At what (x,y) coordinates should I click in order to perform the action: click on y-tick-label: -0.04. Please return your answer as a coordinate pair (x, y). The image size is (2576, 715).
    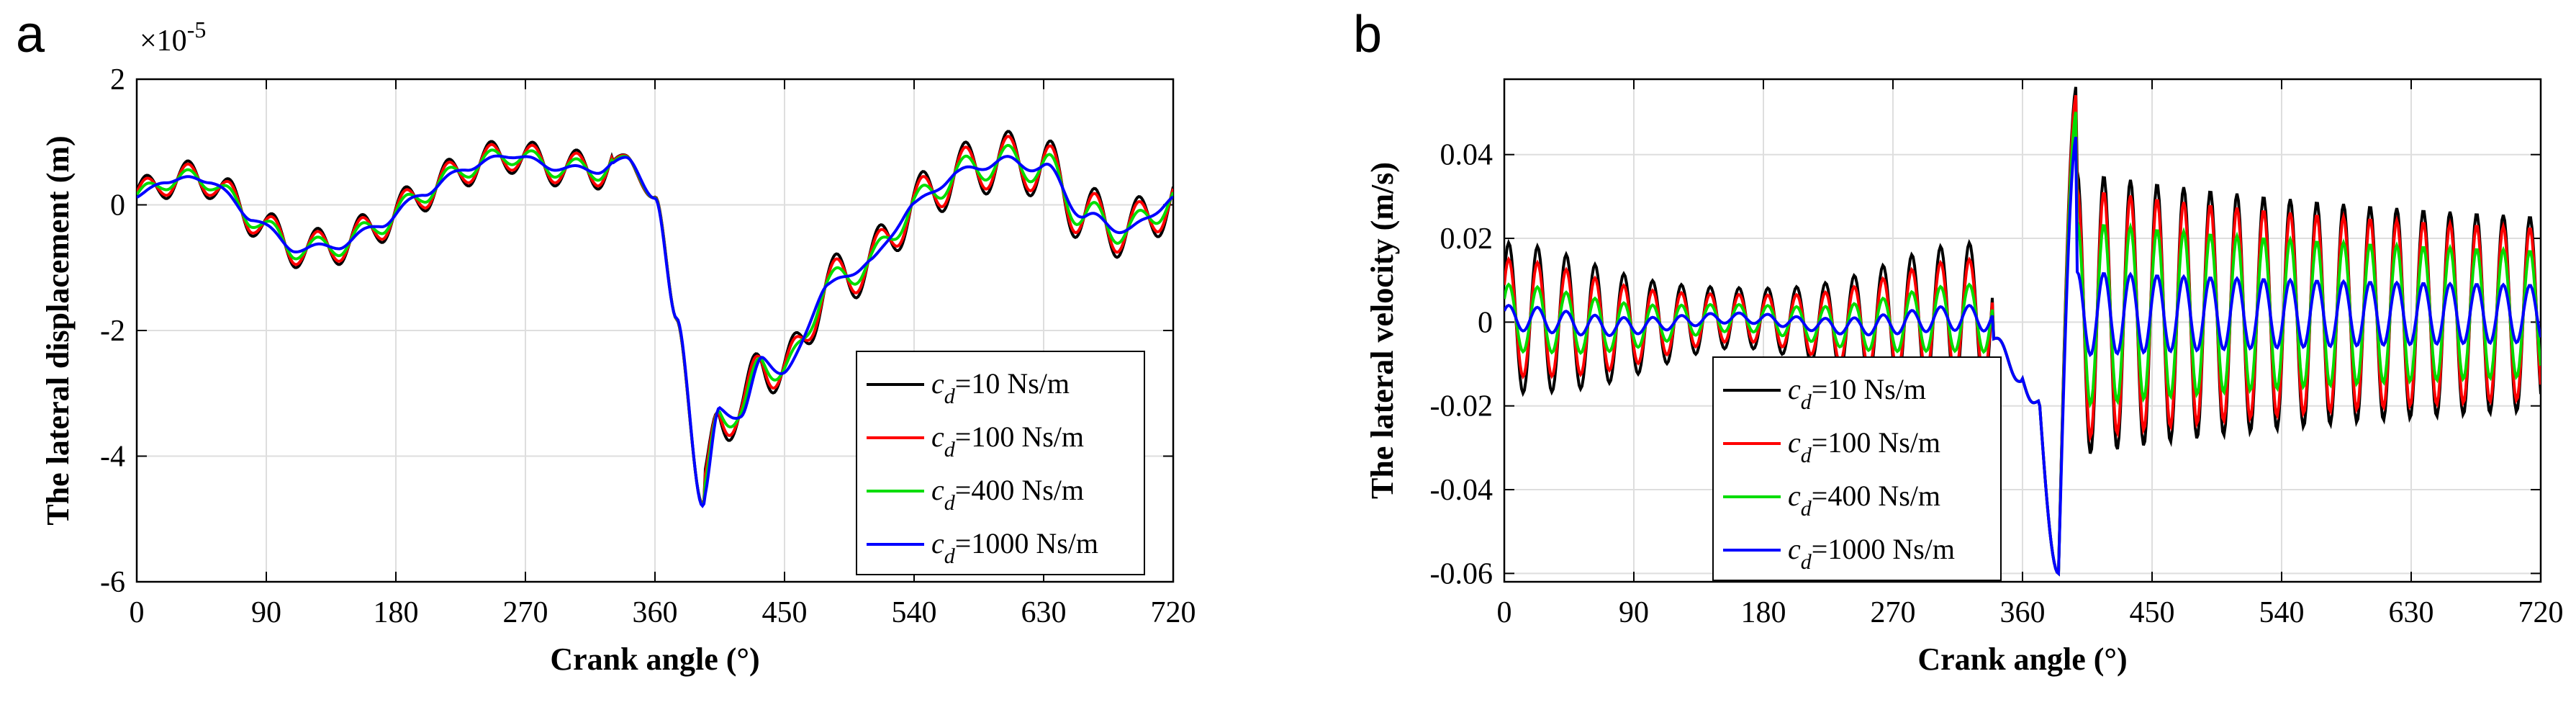
    Looking at the image, I should click on (1462, 490).